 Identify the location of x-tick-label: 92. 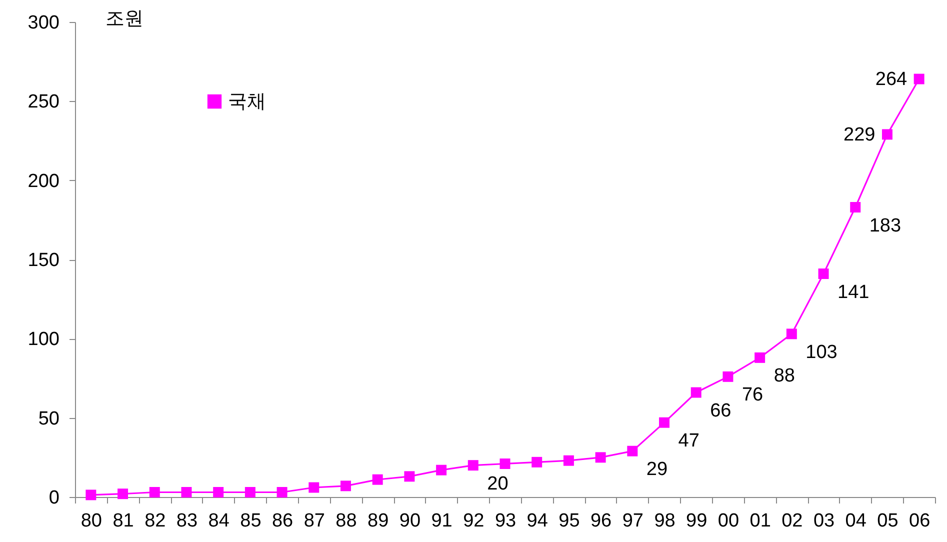
(473, 521).